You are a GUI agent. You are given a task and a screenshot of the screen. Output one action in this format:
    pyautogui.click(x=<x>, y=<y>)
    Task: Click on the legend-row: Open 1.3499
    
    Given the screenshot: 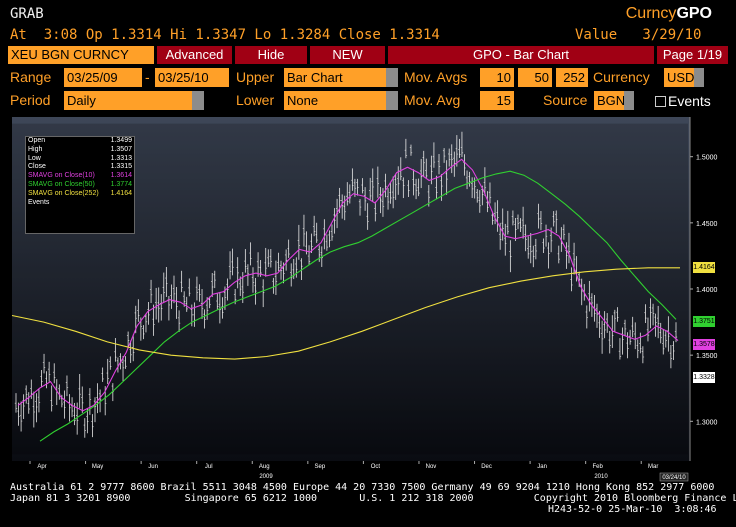 What is the action you would take?
    pyautogui.click(x=80, y=141)
    